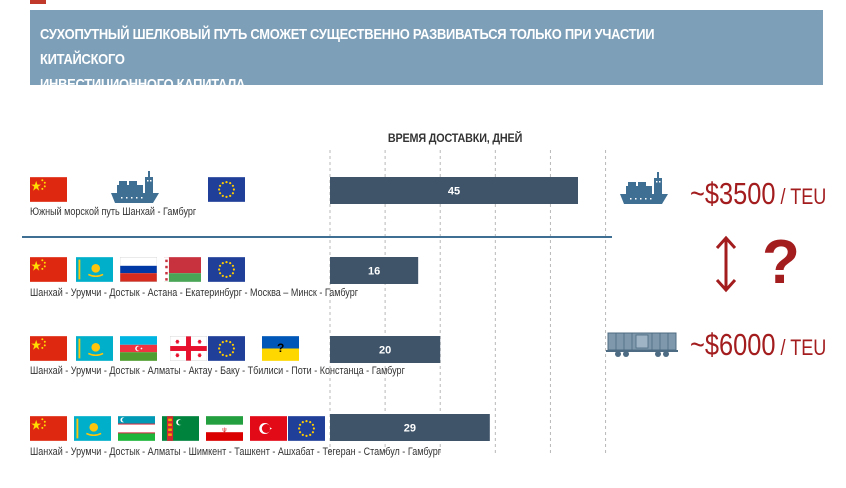  Describe the element at coordinates (268, 428) in the screenshot. I see `turkey-flag` at that location.